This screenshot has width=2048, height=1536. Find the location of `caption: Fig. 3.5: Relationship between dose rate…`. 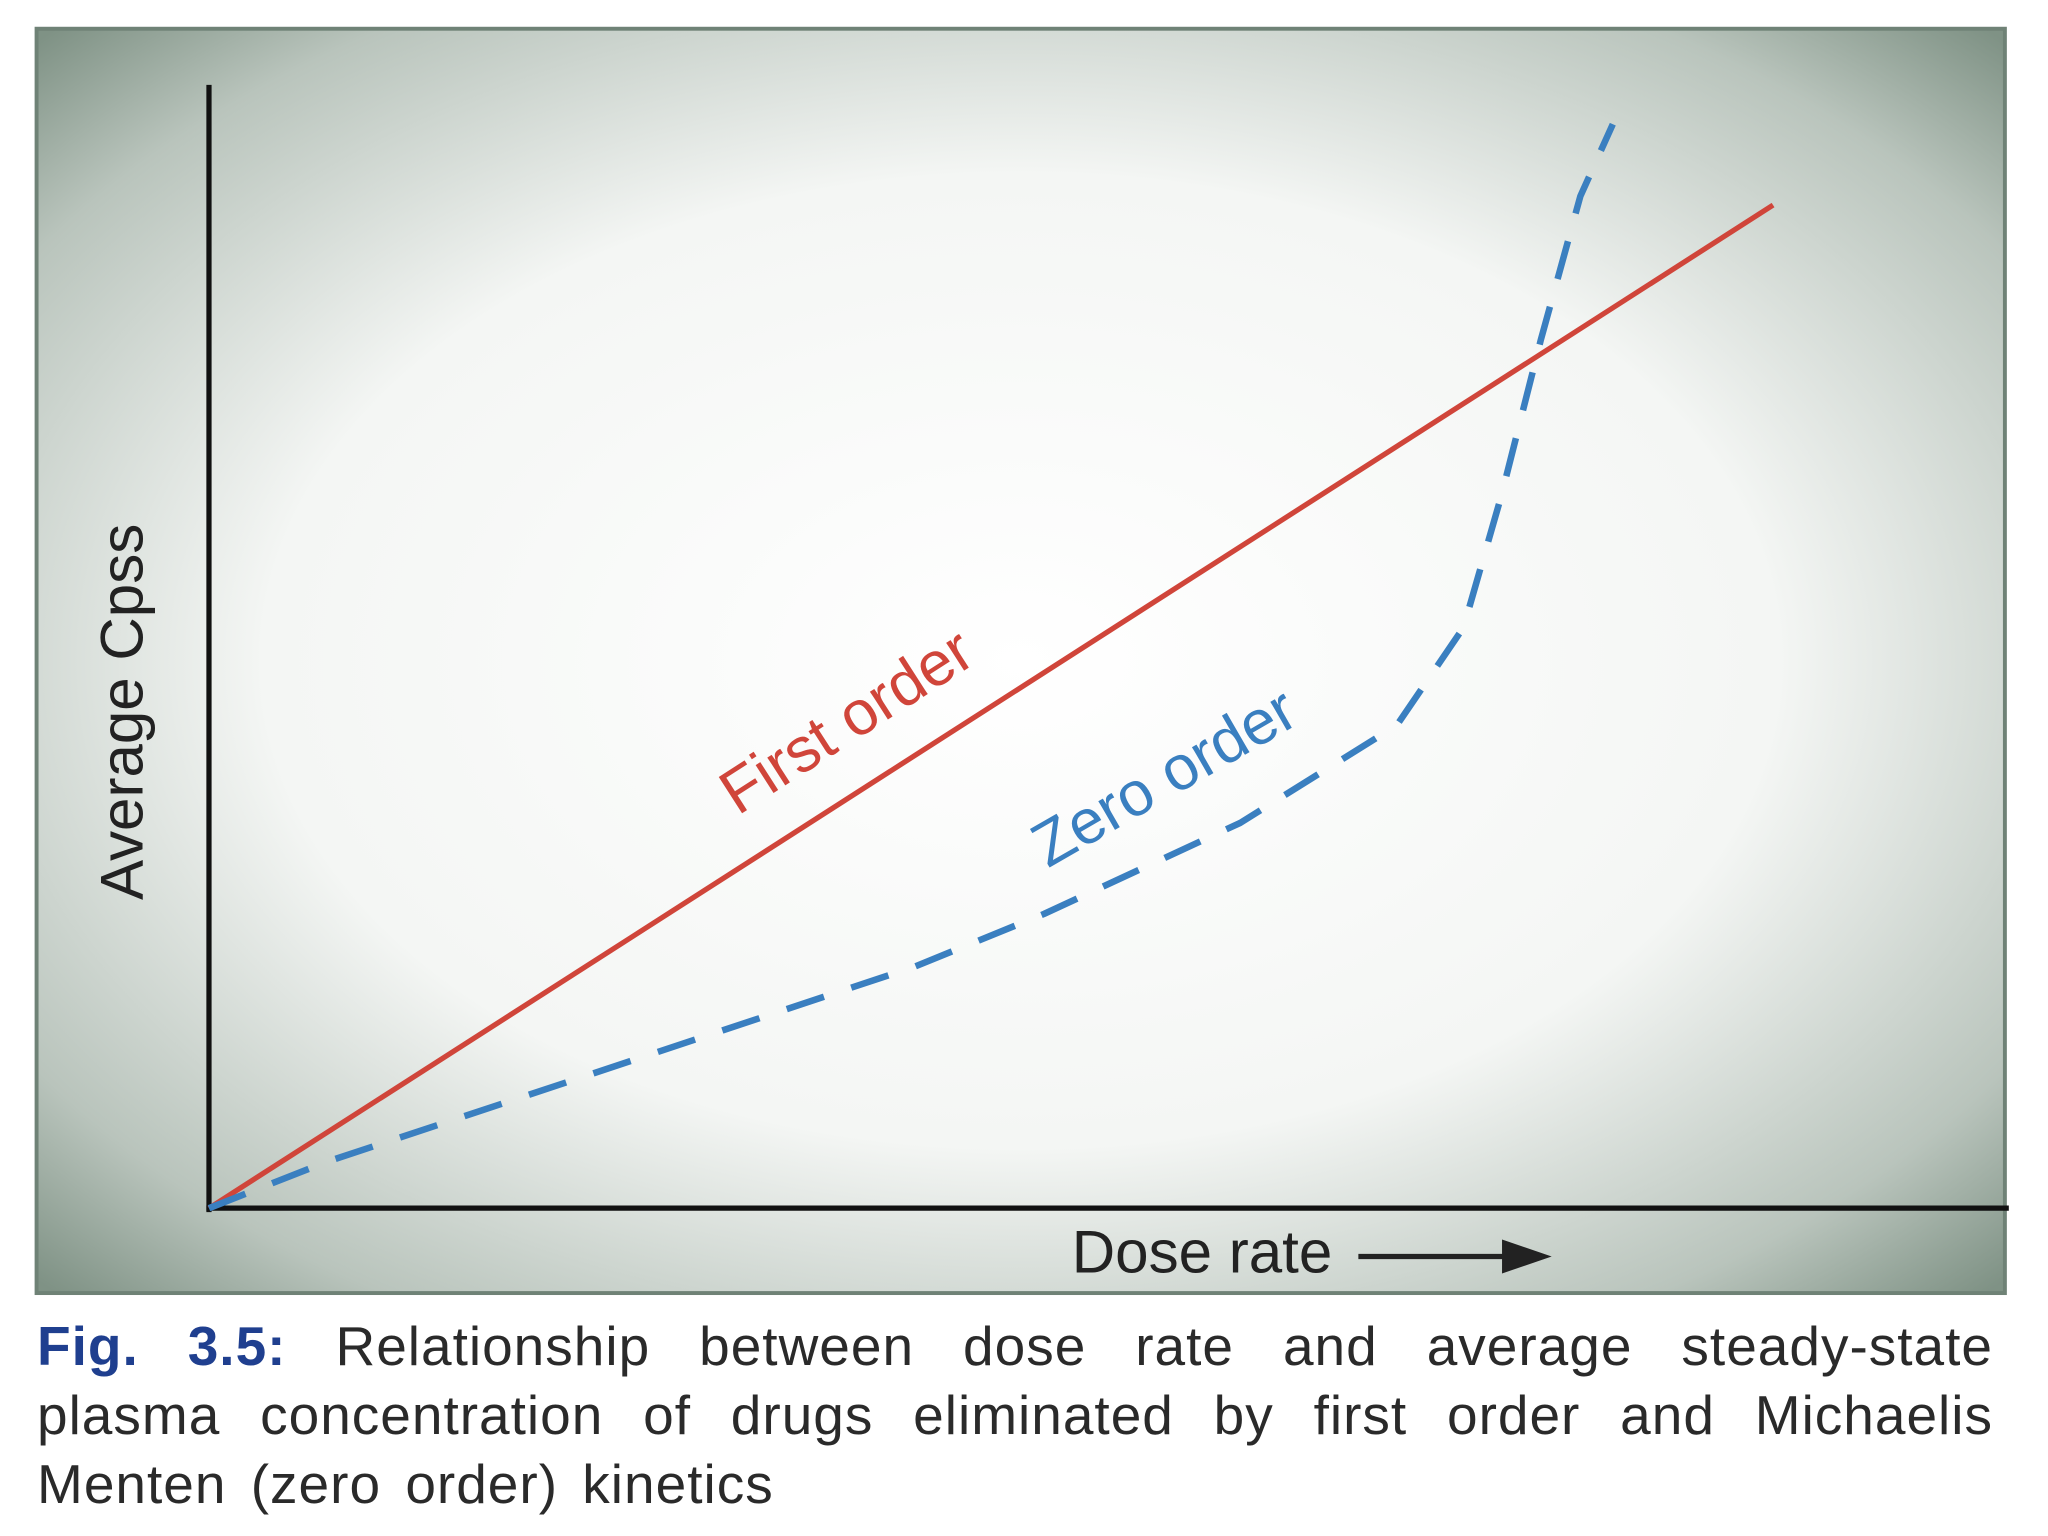

caption: Fig. 3.5: Relationship between dose rate… is located at coordinates (1015, 1415).